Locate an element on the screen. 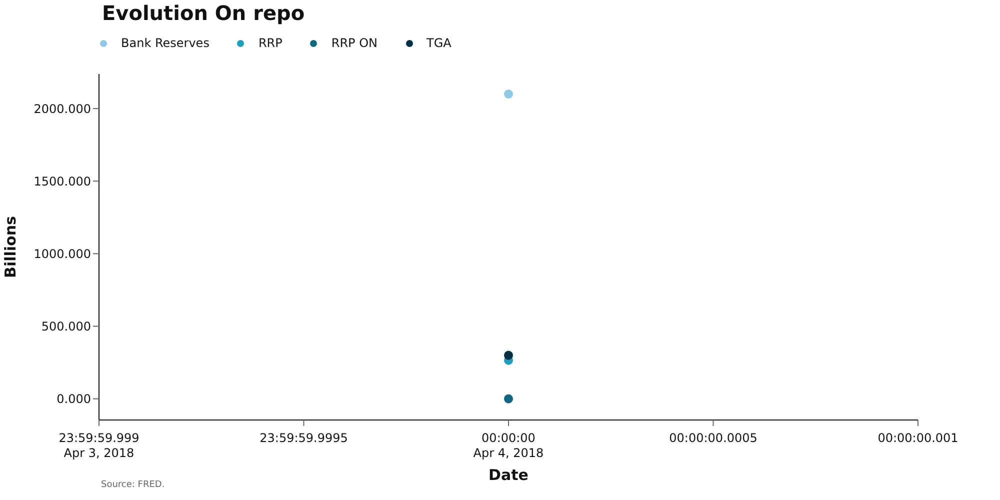  chart-title: Evolution On repo is located at coordinates (203, 13).